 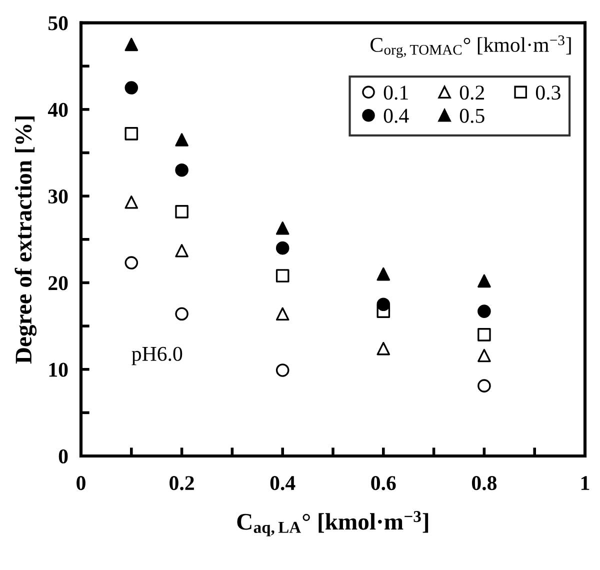 I want to click on legend-label: 0.3, so click(x=548, y=93).